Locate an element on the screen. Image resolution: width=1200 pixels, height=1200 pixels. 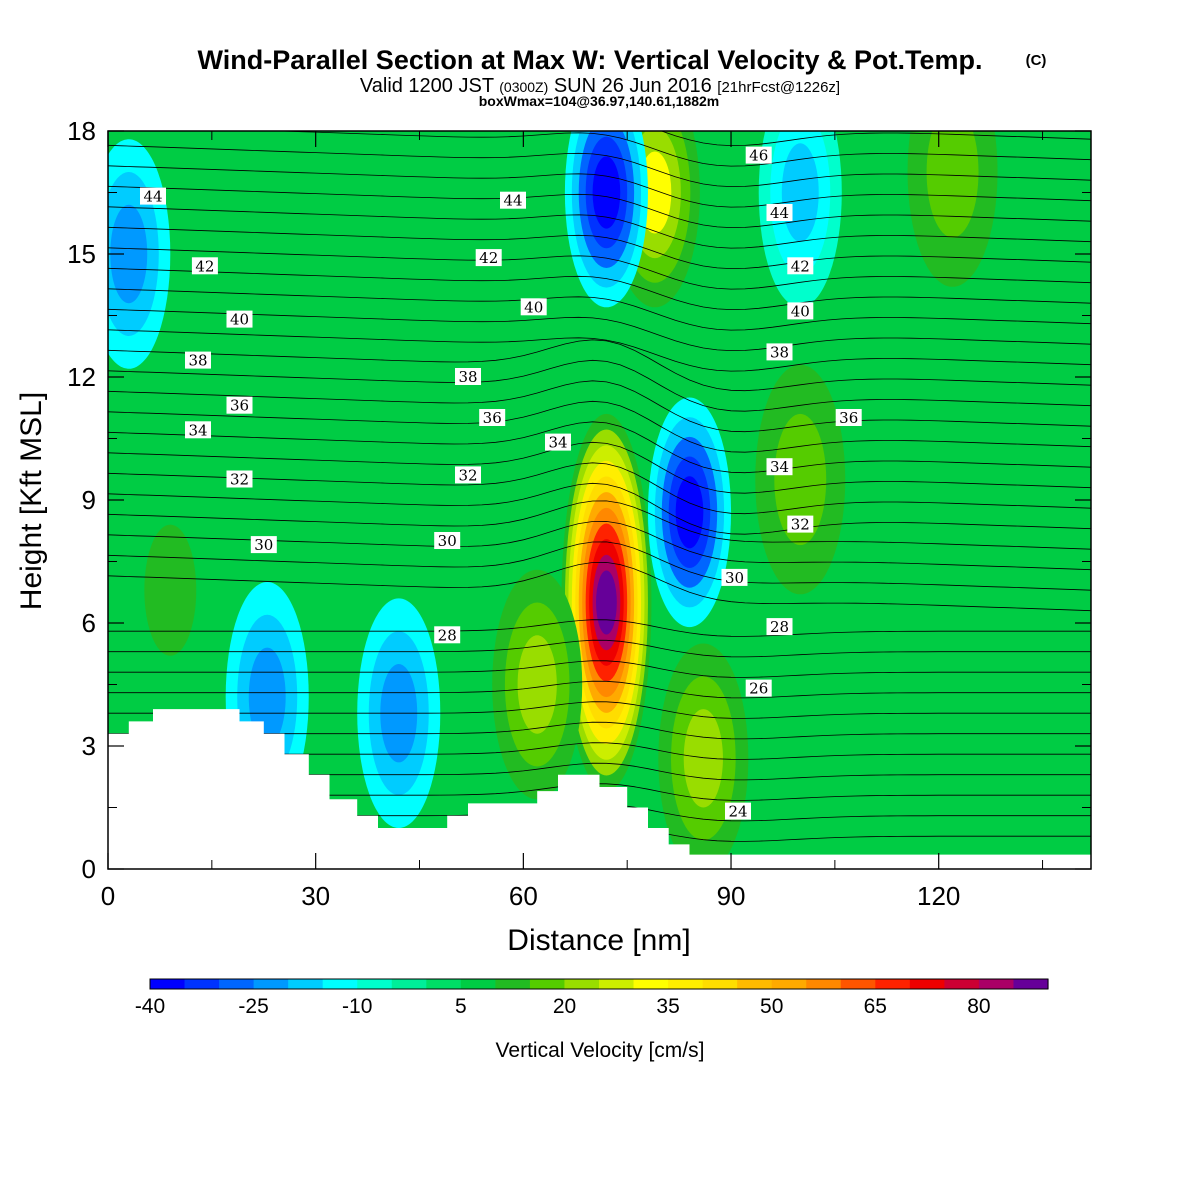
theta-label-text: 40 is located at coordinates (533, 307).